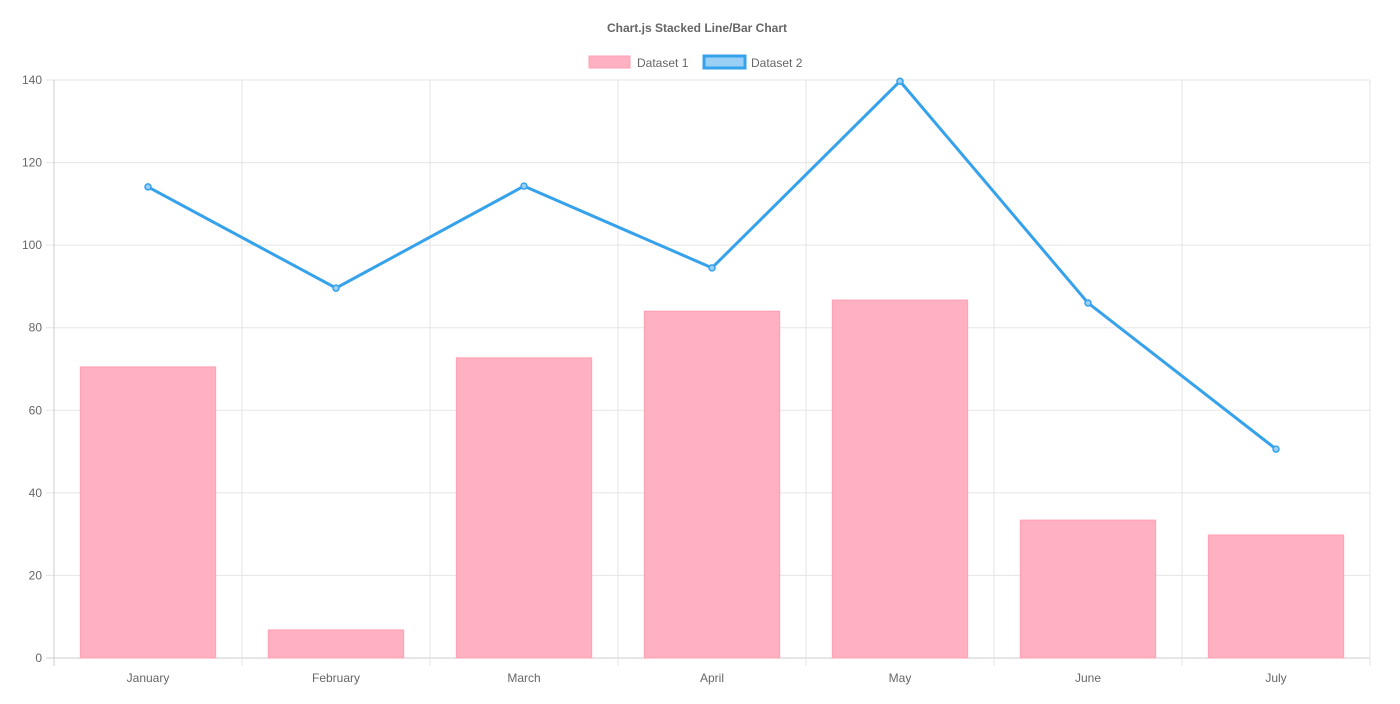 This screenshot has width=1400, height=704. What do you see at coordinates (32, 163) in the screenshot?
I see `y-tick-label: 120` at bounding box center [32, 163].